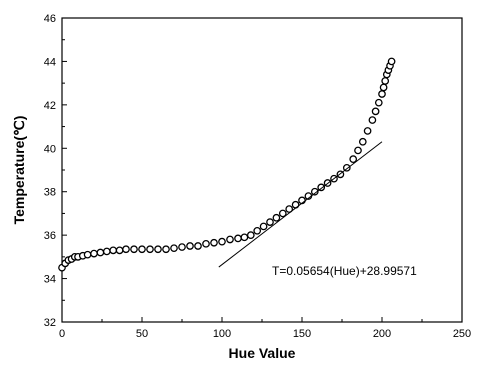 The width and height of the screenshot is (477, 368). What do you see at coordinates (50, 106) in the screenshot?
I see `y-tick-label: 42` at bounding box center [50, 106].